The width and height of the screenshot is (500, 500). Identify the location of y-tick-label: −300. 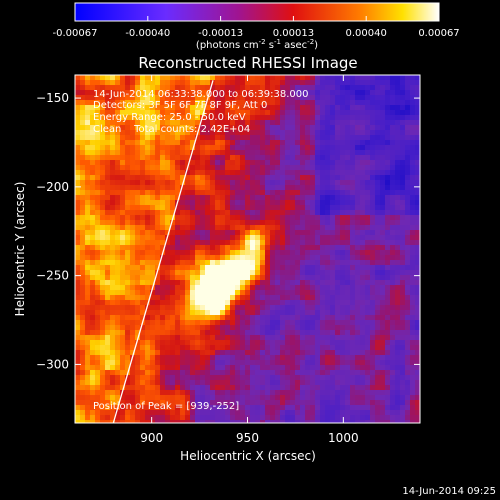
(52, 364).